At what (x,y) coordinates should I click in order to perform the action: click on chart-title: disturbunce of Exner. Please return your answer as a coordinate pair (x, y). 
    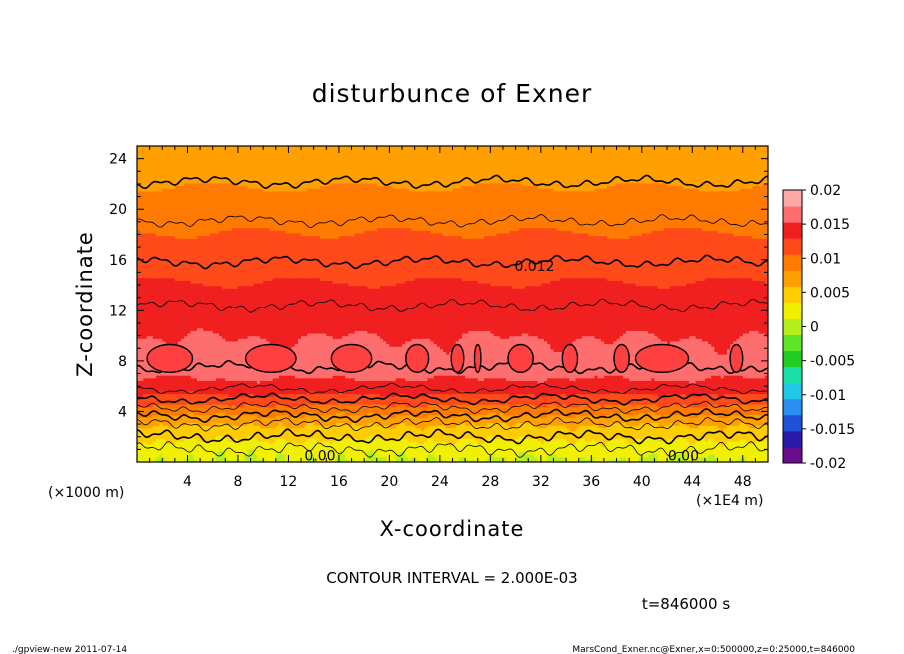
    Looking at the image, I should click on (452, 93).